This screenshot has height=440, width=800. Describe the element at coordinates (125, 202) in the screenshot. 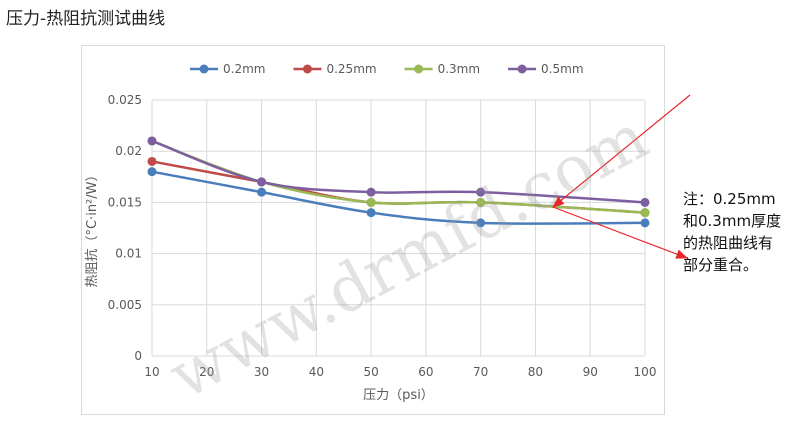

I see `y-tick-label: 0.015` at that location.